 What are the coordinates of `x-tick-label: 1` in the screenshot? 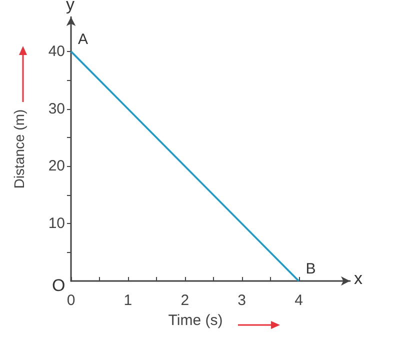 It's located at (128, 300).